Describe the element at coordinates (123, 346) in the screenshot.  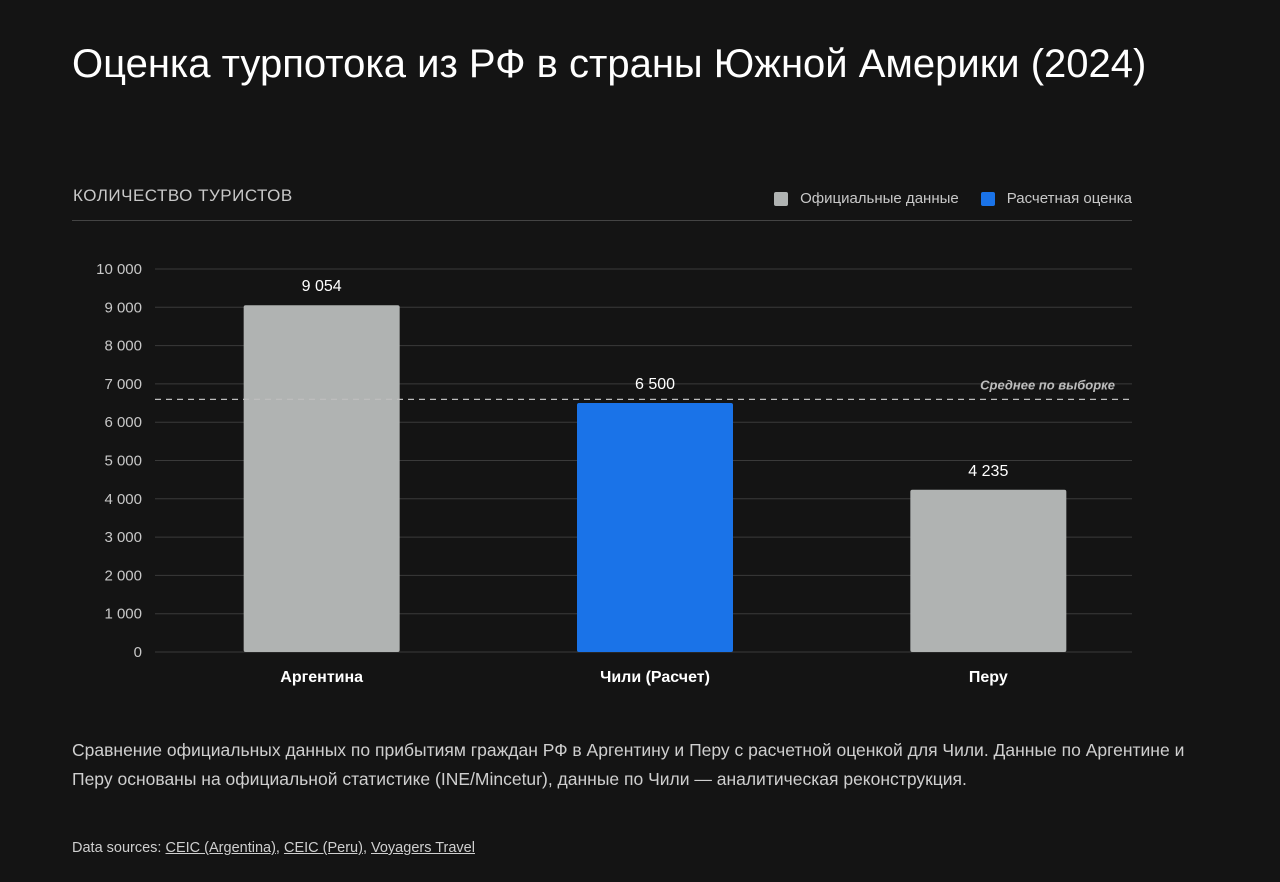
I see `y-tick-label: 8 000` at that location.